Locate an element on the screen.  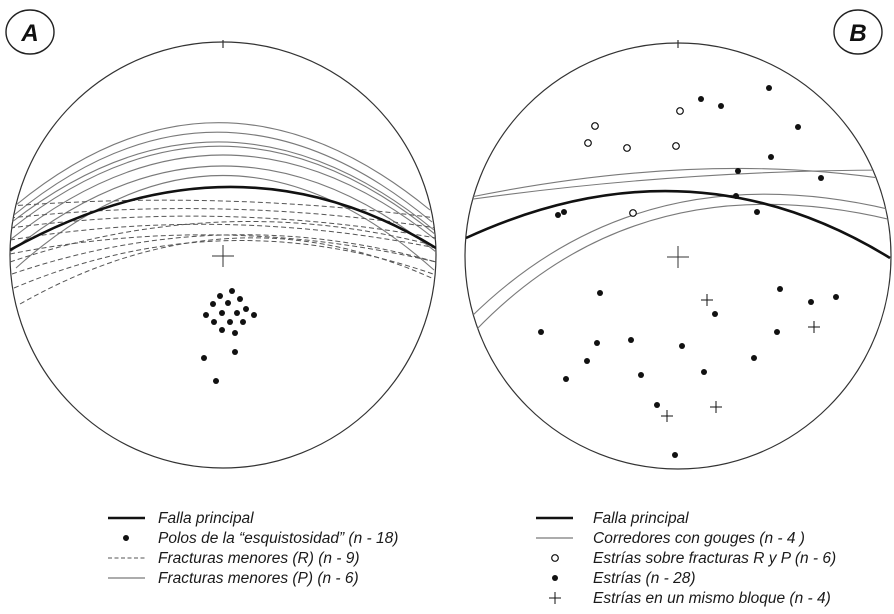
legend-a-label-polos: Polos de la “esquistosidad” (n - 18) is located at coordinates (278, 538).